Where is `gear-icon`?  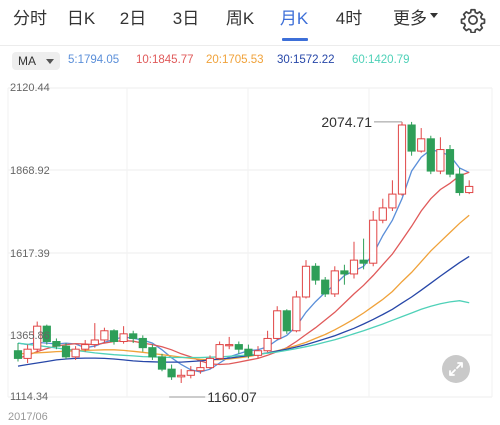 gear-icon is located at coordinates (473, 20).